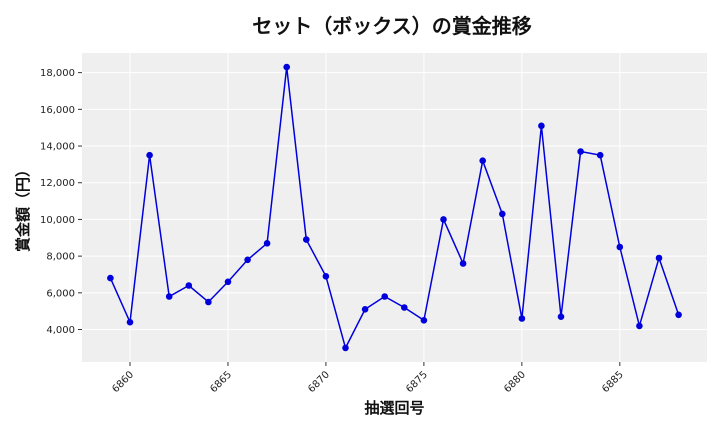 The image size is (720, 432). Describe the element at coordinates (613, 382) in the screenshot. I see `x-tick-label: 6885` at that location.